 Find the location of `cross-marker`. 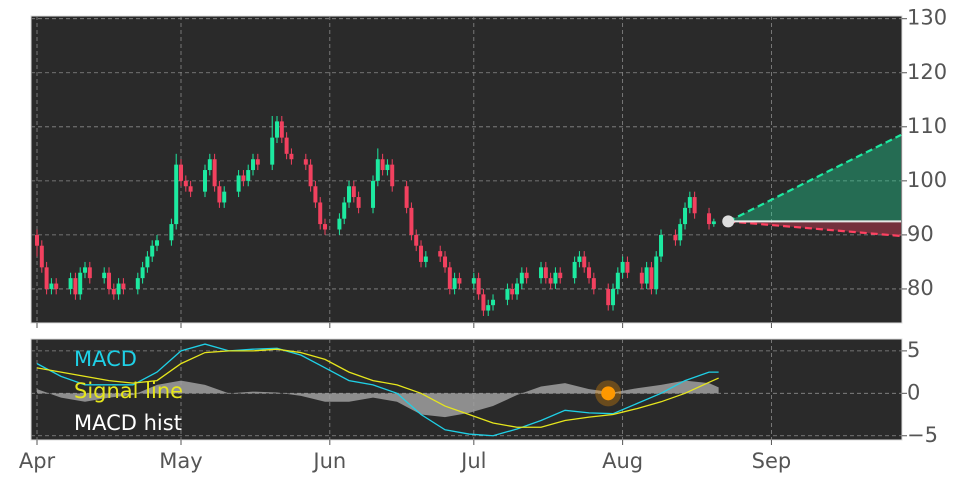

cross-marker is located at coordinates (608, 393).